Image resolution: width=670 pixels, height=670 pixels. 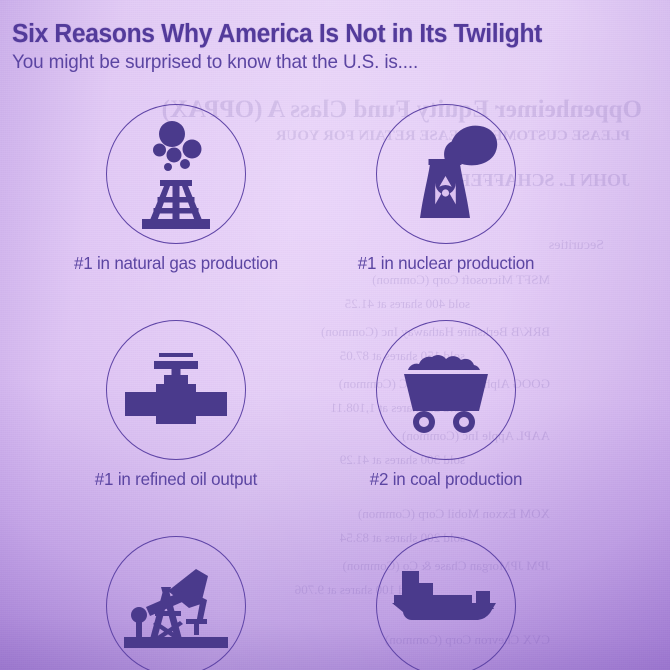 I want to click on reason-item-refined-oil: #1 in refined oil output, so click(x=176, y=405).